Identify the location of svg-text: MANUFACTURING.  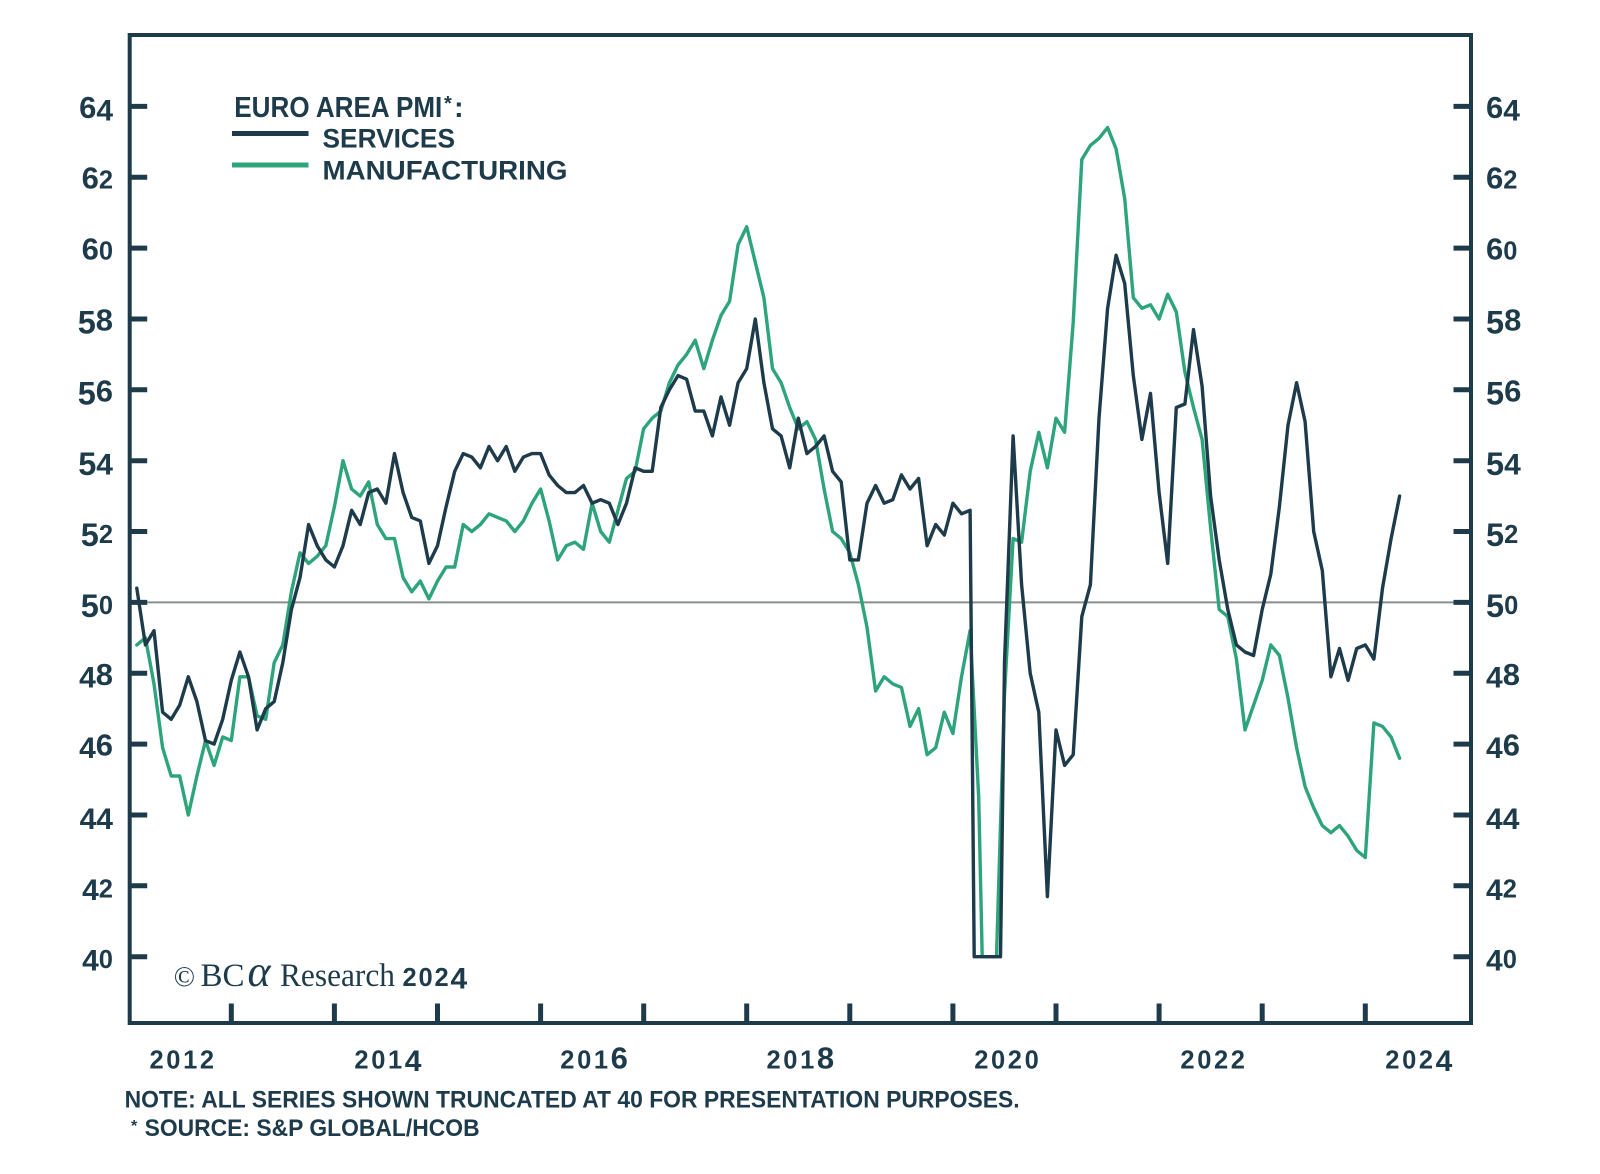
(445, 171).